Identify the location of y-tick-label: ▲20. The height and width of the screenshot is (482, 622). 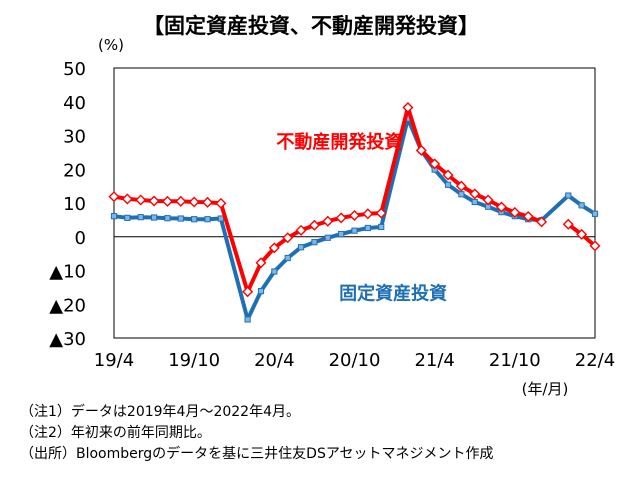
(67, 305).